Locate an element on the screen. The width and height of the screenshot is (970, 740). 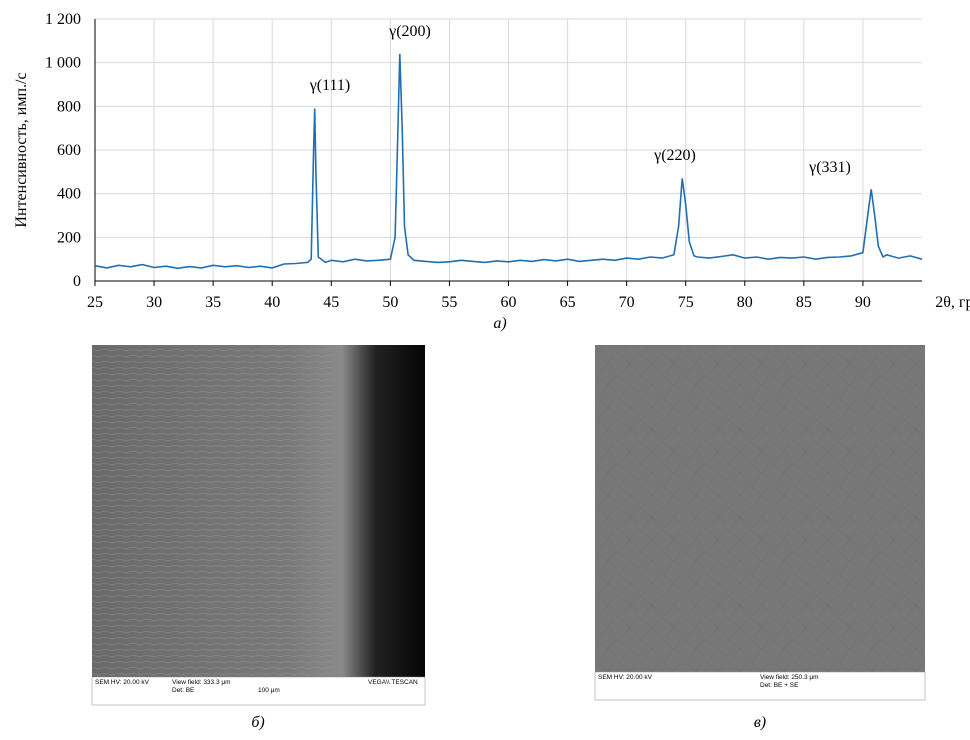
y-tick-label: 600 is located at coordinates (69, 150).